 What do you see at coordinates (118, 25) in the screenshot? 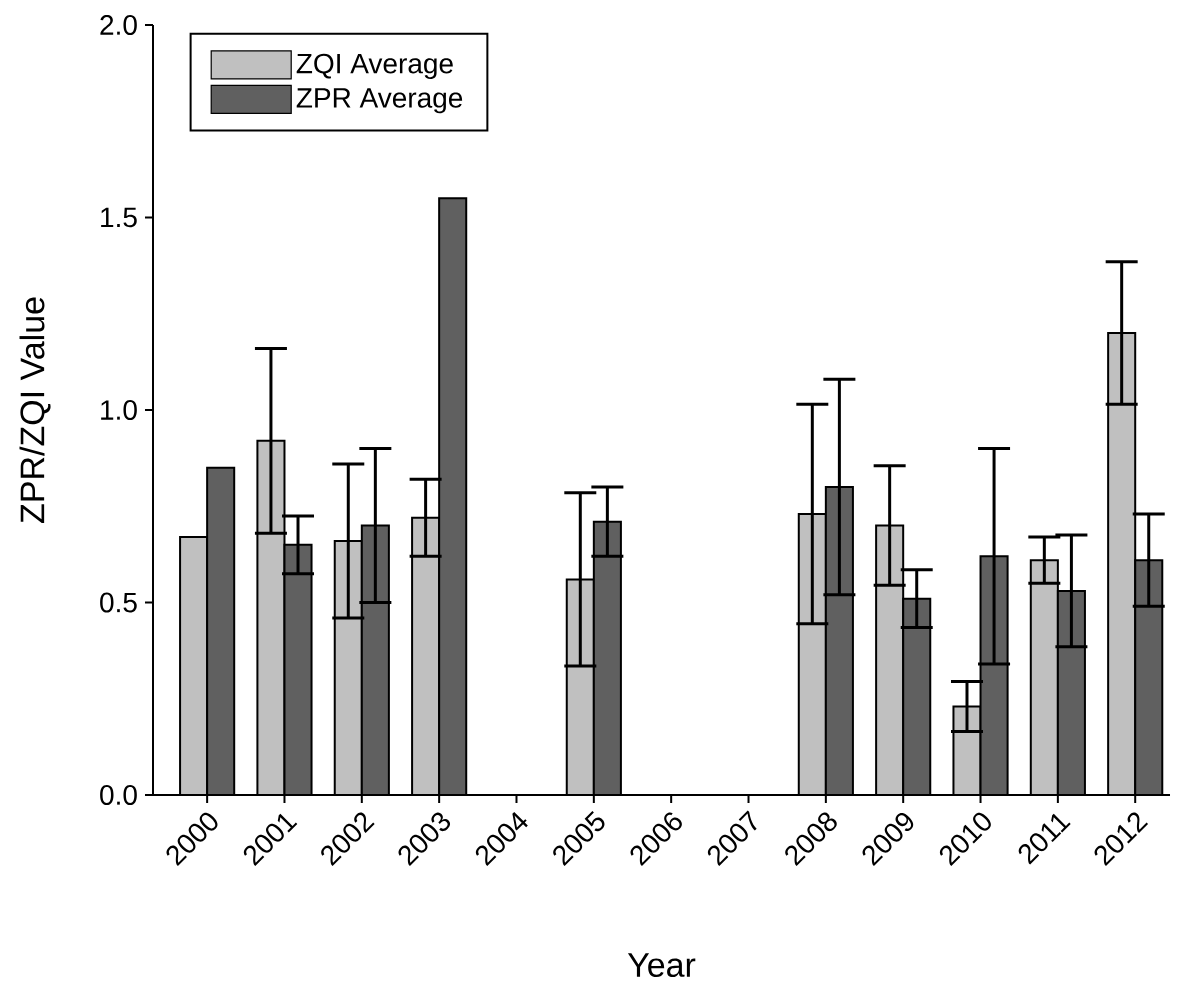
I see `y-tick-label: 2.0` at bounding box center [118, 25].